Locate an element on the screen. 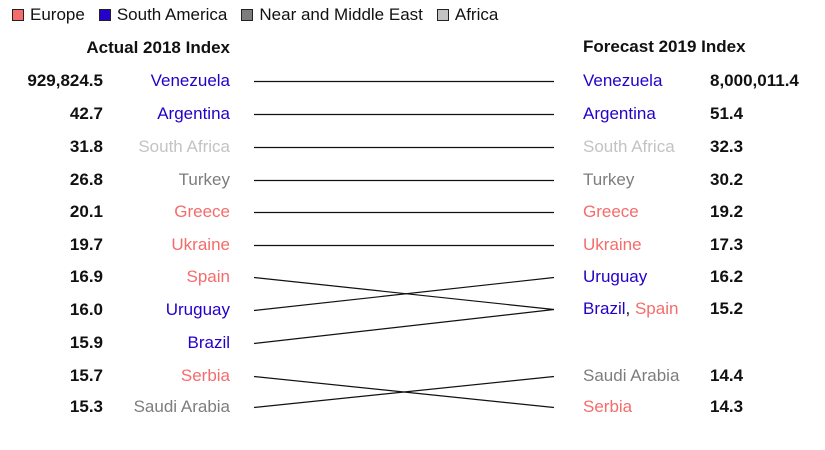 This screenshot has width=825, height=450. left-country-venezuela: Venezuela is located at coordinates (191, 80).